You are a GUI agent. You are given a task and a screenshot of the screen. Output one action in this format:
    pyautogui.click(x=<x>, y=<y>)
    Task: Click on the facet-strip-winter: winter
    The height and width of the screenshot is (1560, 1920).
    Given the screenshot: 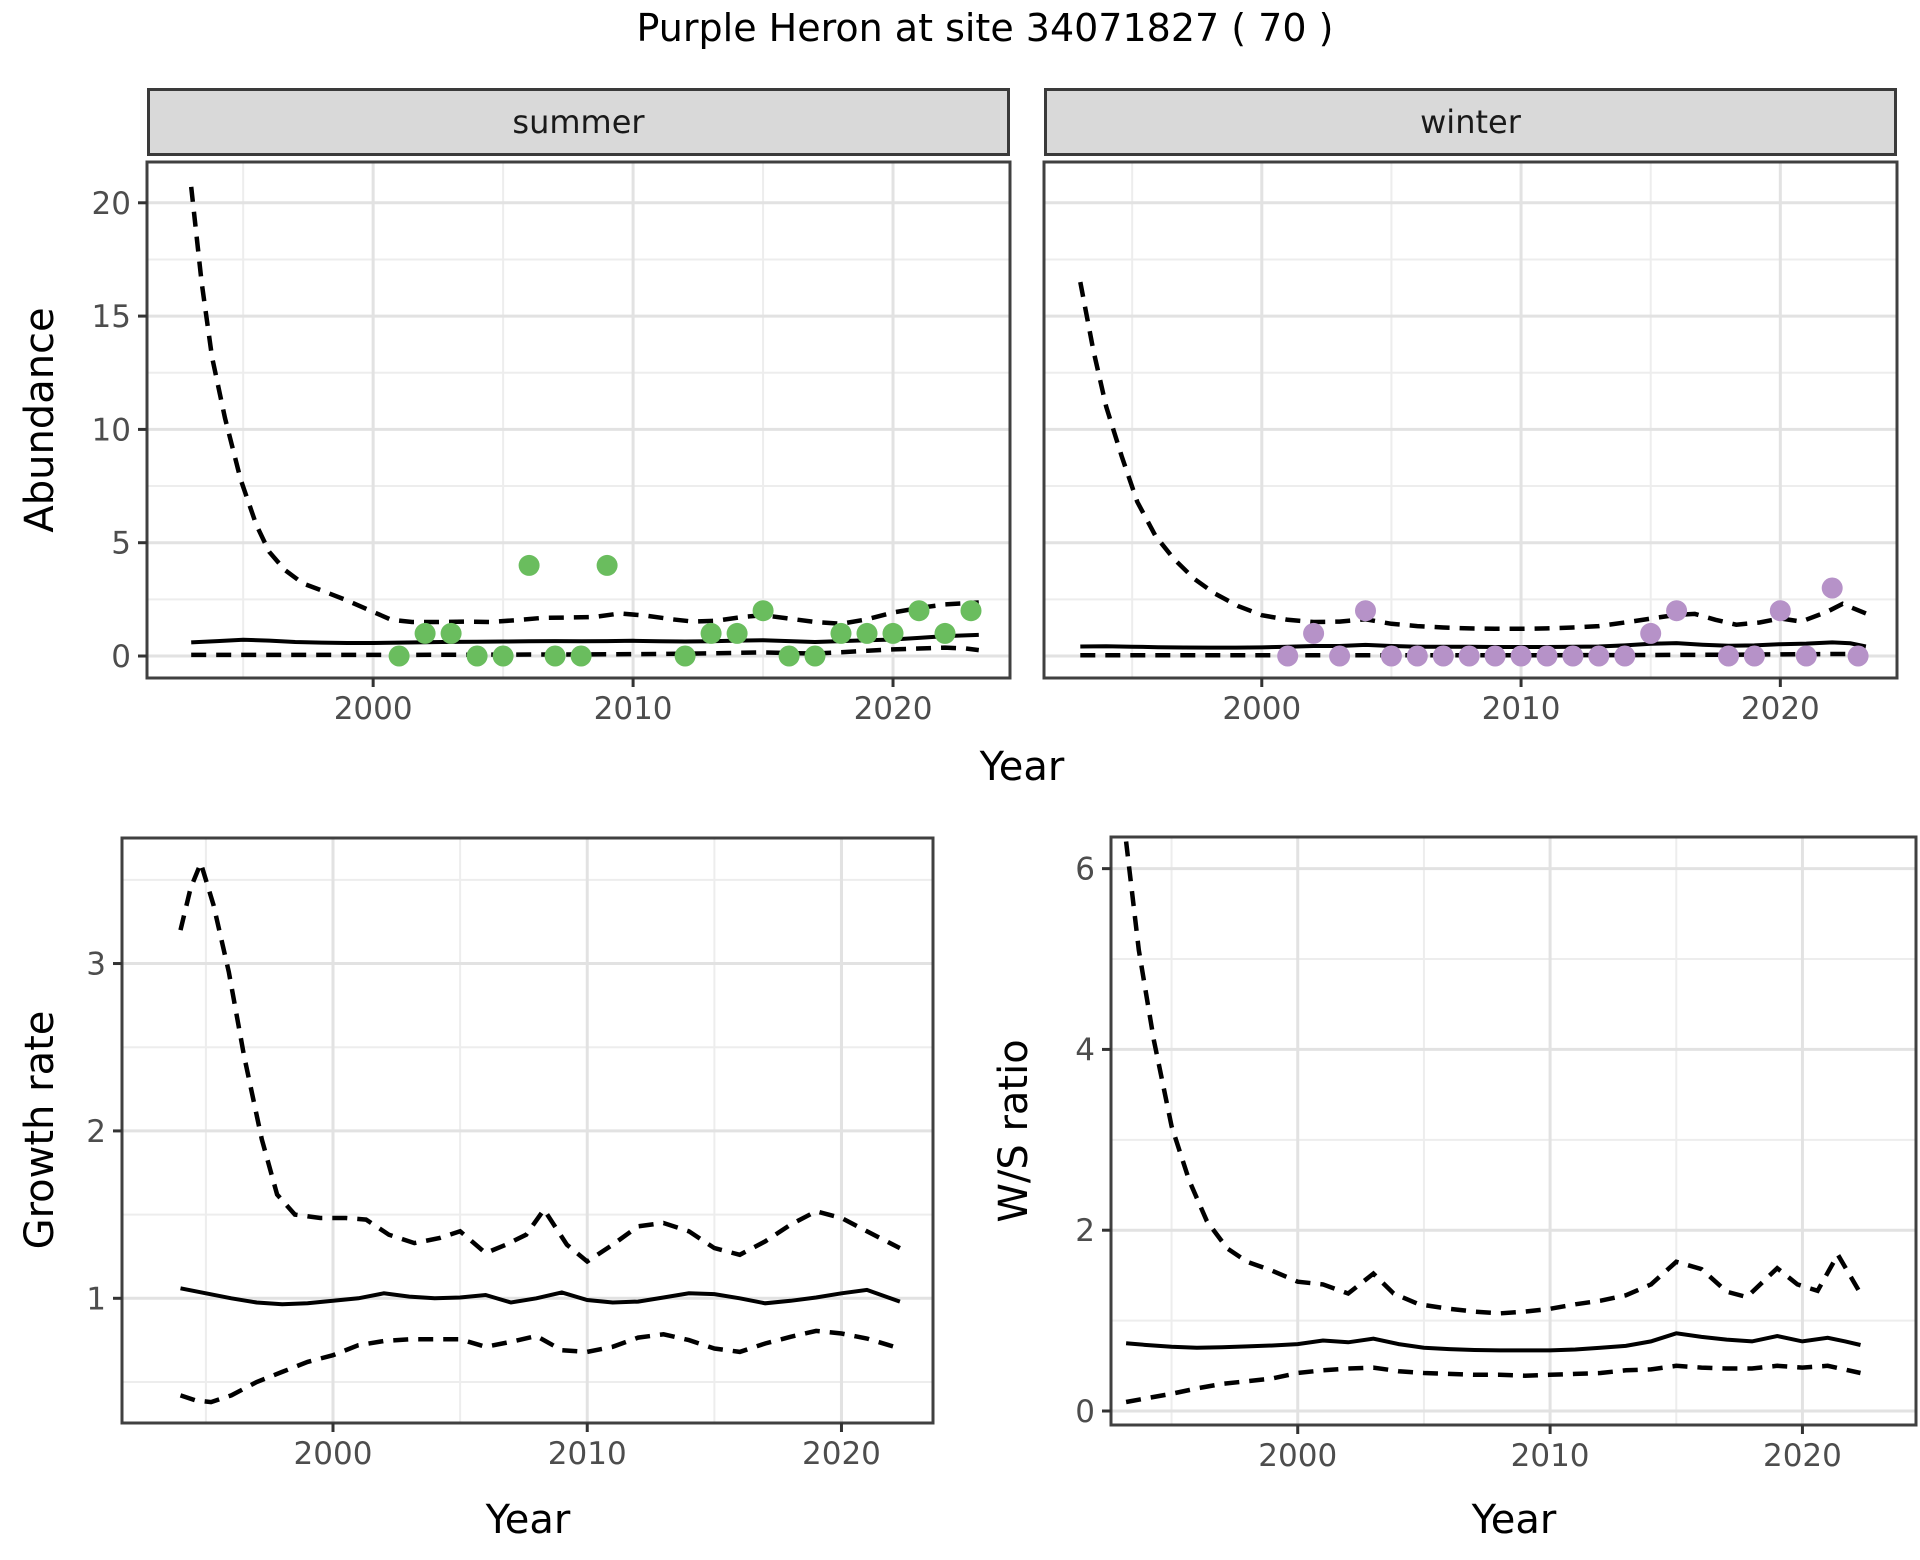 What is the action you would take?
    pyautogui.click(x=1470, y=122)
    